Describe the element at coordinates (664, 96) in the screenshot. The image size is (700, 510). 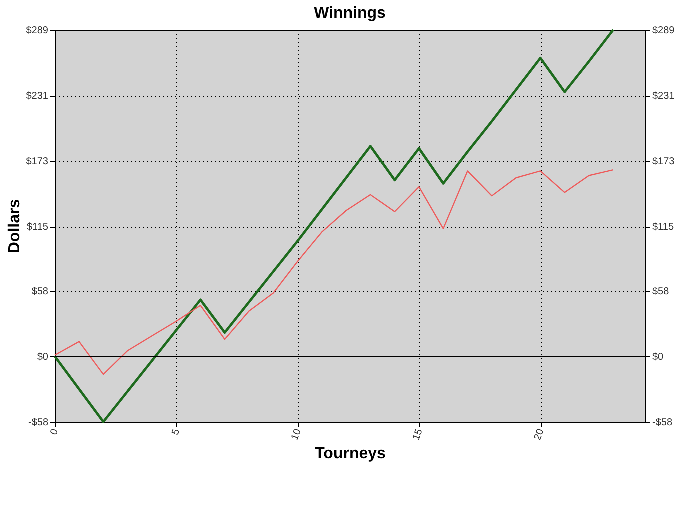
I see `y2-tick-label: $231` at that location.